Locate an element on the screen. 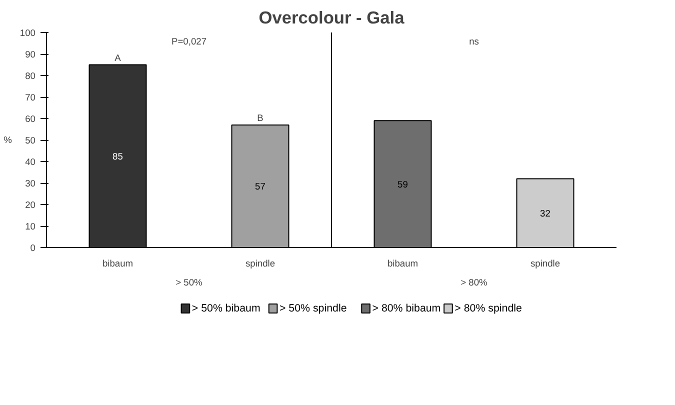 The image size is (675, 405). text: > 80% is located at coordinates (474, 283).